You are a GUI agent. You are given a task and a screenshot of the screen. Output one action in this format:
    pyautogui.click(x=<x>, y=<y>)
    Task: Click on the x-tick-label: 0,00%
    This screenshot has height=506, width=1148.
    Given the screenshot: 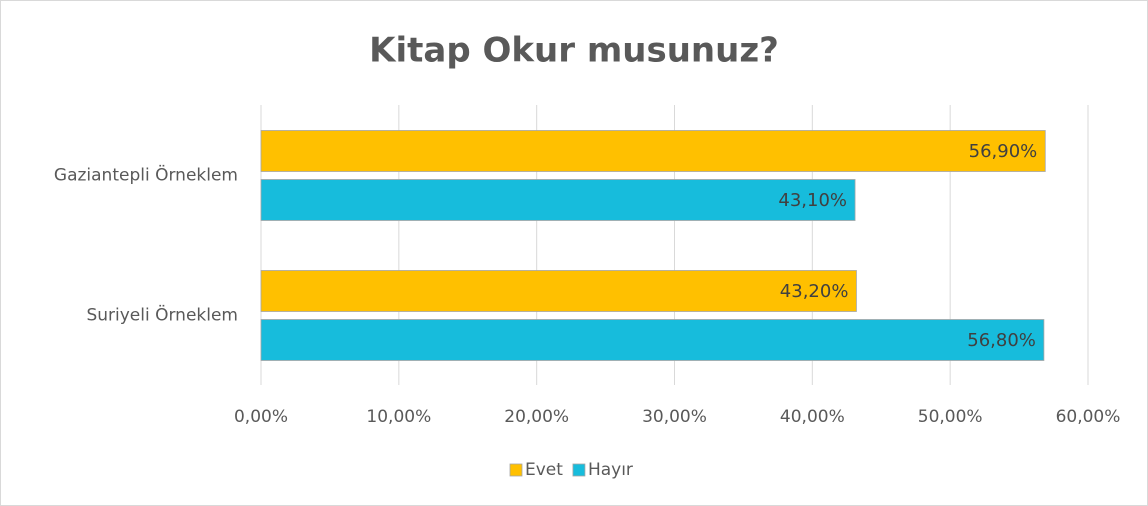 What is the action you would take?
    pyautogui.click(x=261, y=417)
    